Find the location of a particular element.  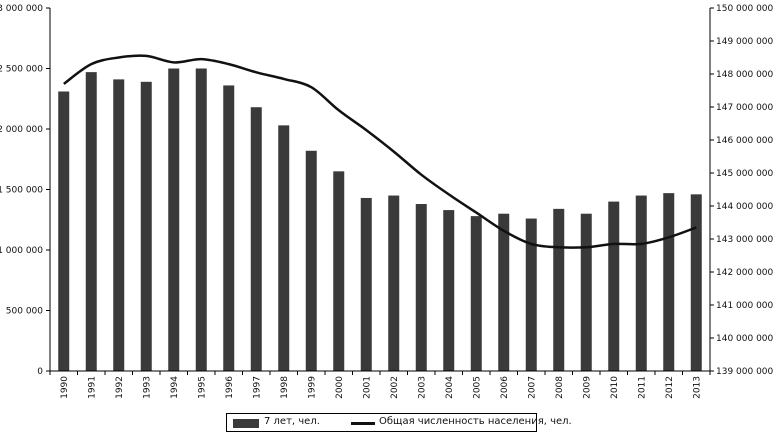

right-tick-label: 141 000 000 is located at coordinates (745, 306).